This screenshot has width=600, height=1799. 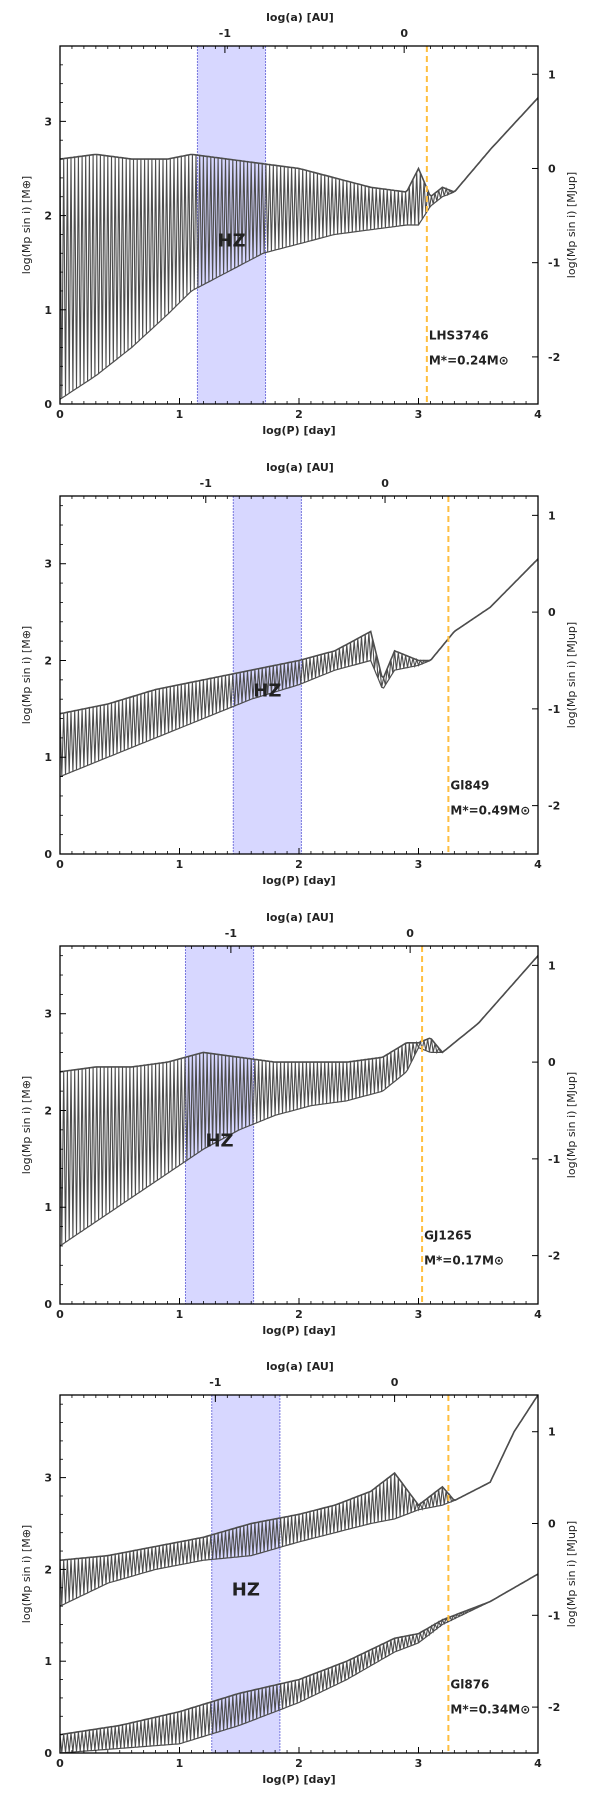 What do you see at coordinates (459, 336) in the screenshot?
I see `star-name-label: LHS3746` at bounding box center [459, 336].